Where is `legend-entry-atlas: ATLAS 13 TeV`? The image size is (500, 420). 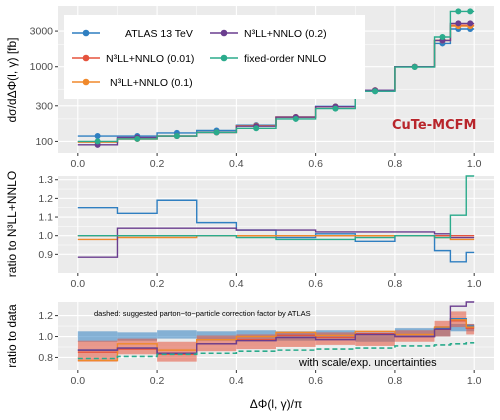
legend-entry-atlas: ATLAS 13 TeV is located at coordinates (132, 34).